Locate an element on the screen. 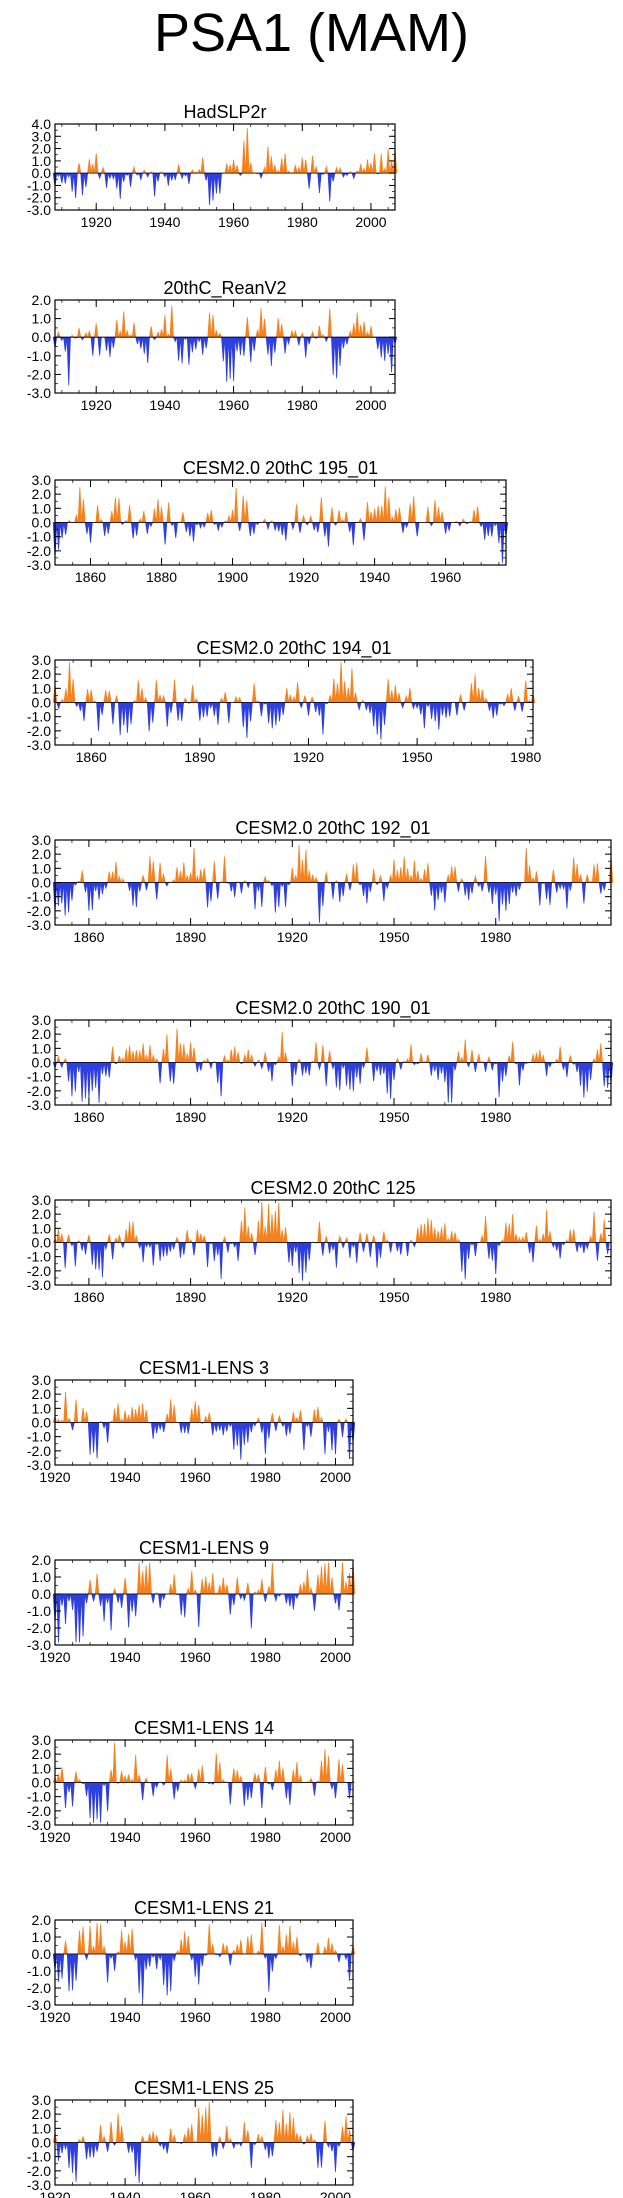 The height and width of the screenshot is (2198, 623). chart-title: CESM2.0 20thC 192_01 is located at coordinates (332, 828).